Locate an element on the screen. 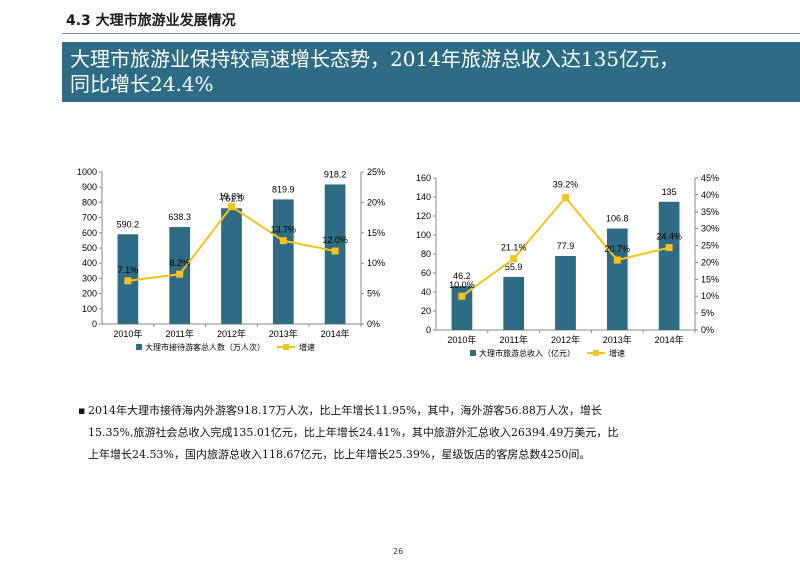 The width and height of the screenshot is (800, 565). bar-value-label: 55.9 is located at coordinates (514, 267).